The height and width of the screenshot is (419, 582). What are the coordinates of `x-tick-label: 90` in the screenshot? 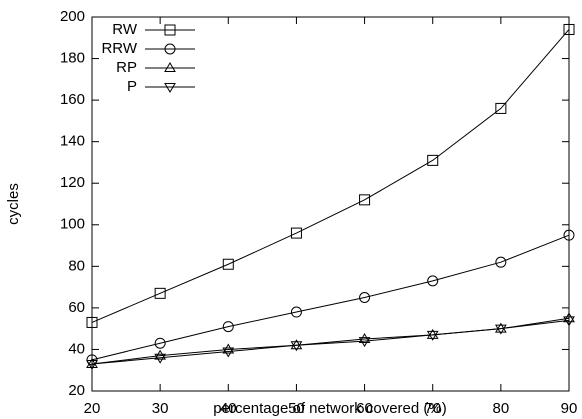 It's located at (569, 408).